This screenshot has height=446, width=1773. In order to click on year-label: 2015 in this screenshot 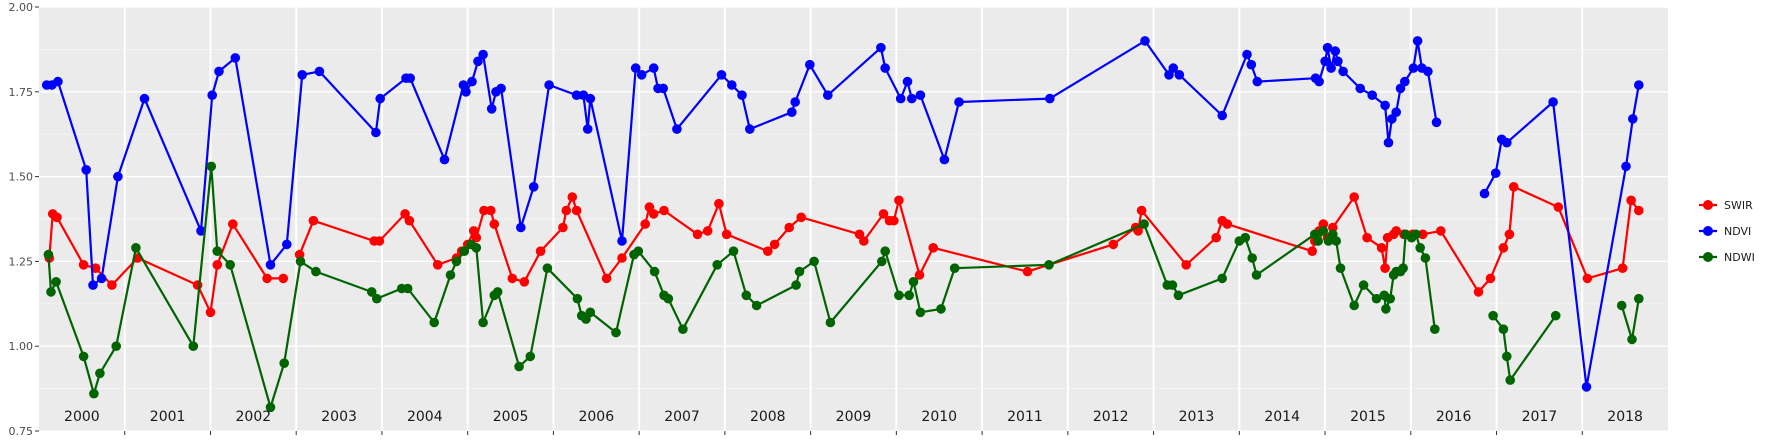, I will do `click(1368, 417)`.